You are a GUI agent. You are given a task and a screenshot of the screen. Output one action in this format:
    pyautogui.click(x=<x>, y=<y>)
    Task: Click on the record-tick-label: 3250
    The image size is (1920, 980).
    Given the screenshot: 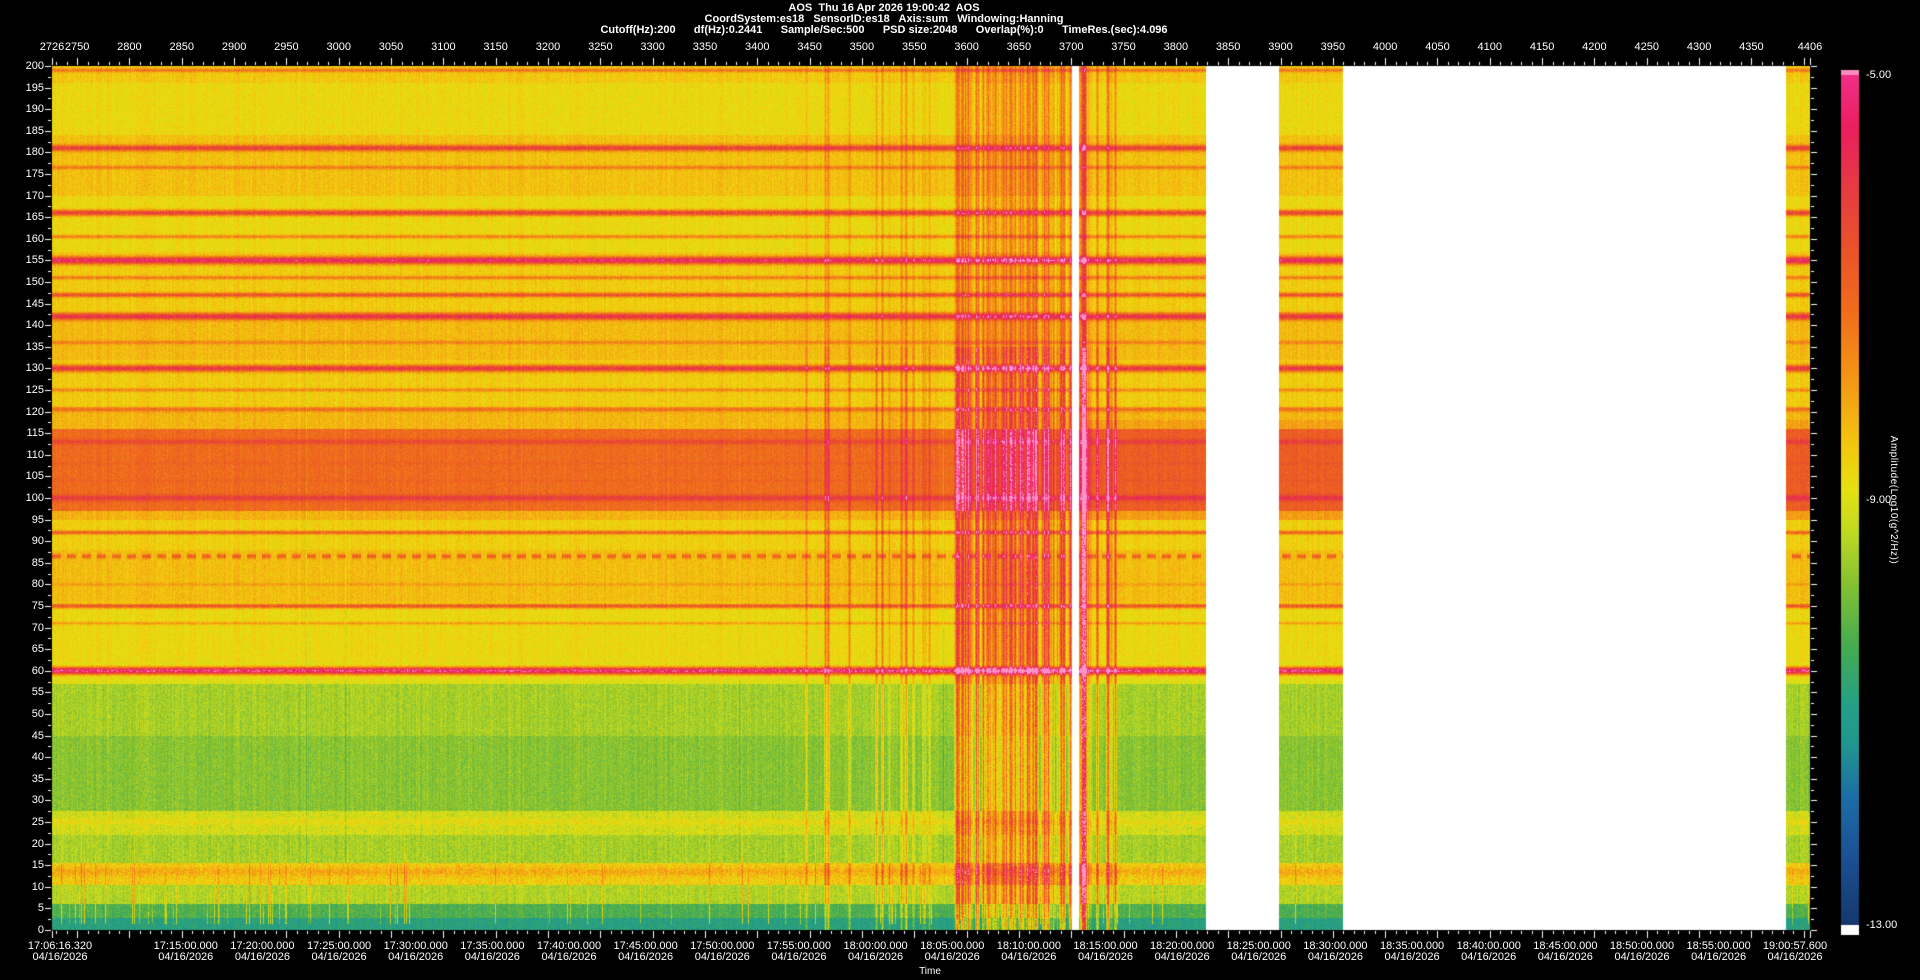 What is the action you would take?
    pyautogui.click(x=600, y=47)
    